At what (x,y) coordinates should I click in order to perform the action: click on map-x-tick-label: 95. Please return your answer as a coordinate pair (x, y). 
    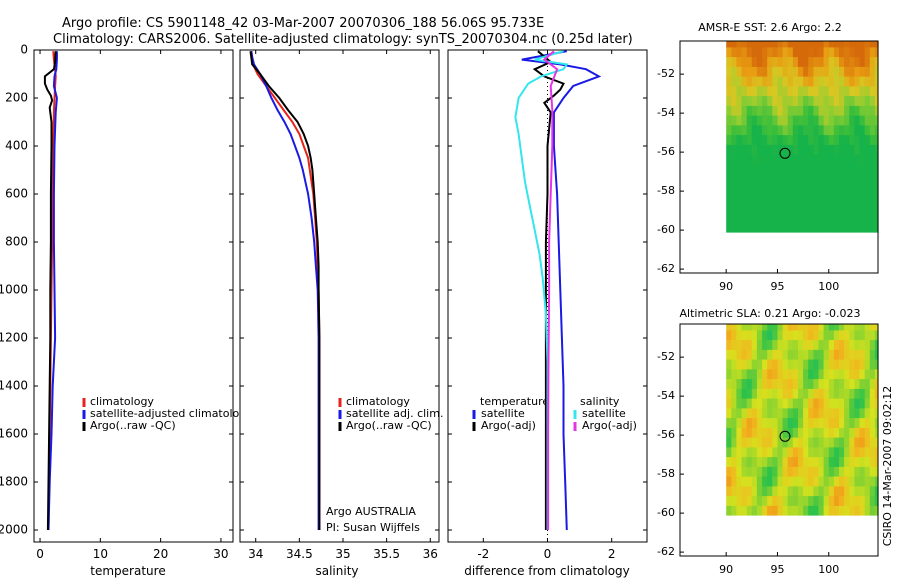
    Looking at the image, I should click on (777, 286).